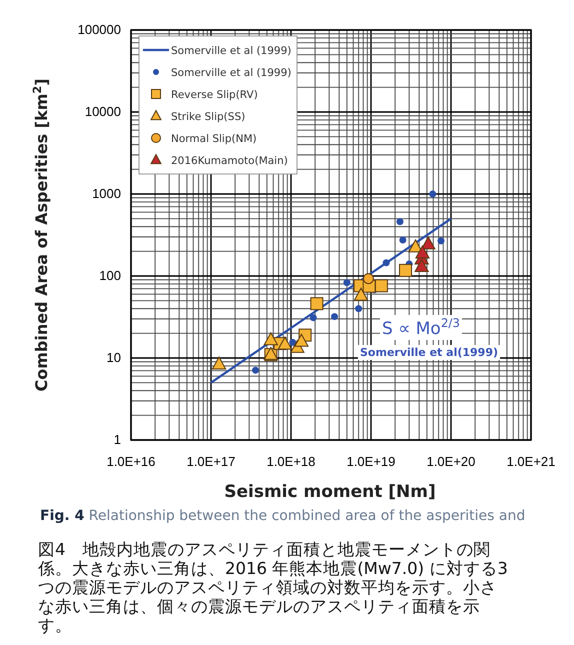 The image size is (574, 645). Describe the element at coordinates (214, 139) in the screenshot. I see `legend-label: Normal Slip(NM)` at that location.